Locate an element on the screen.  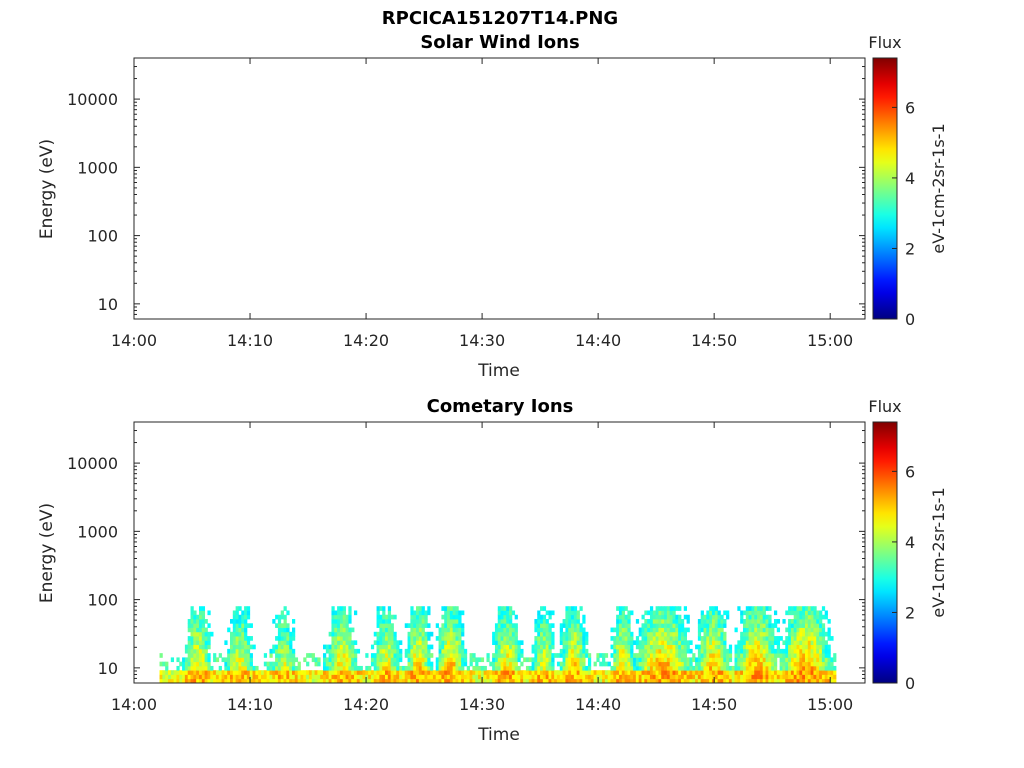
x-tick-label: 14:20 is located at coordinates (366, 340).